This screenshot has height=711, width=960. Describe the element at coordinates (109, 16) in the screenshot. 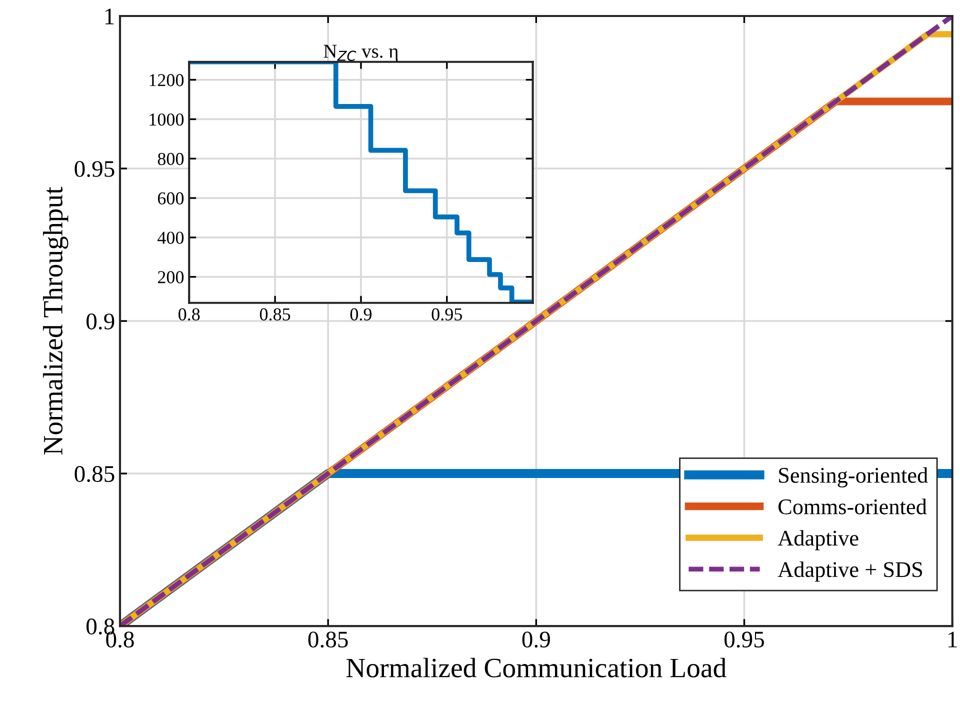

I see `y-tick-label: 1` at that location.